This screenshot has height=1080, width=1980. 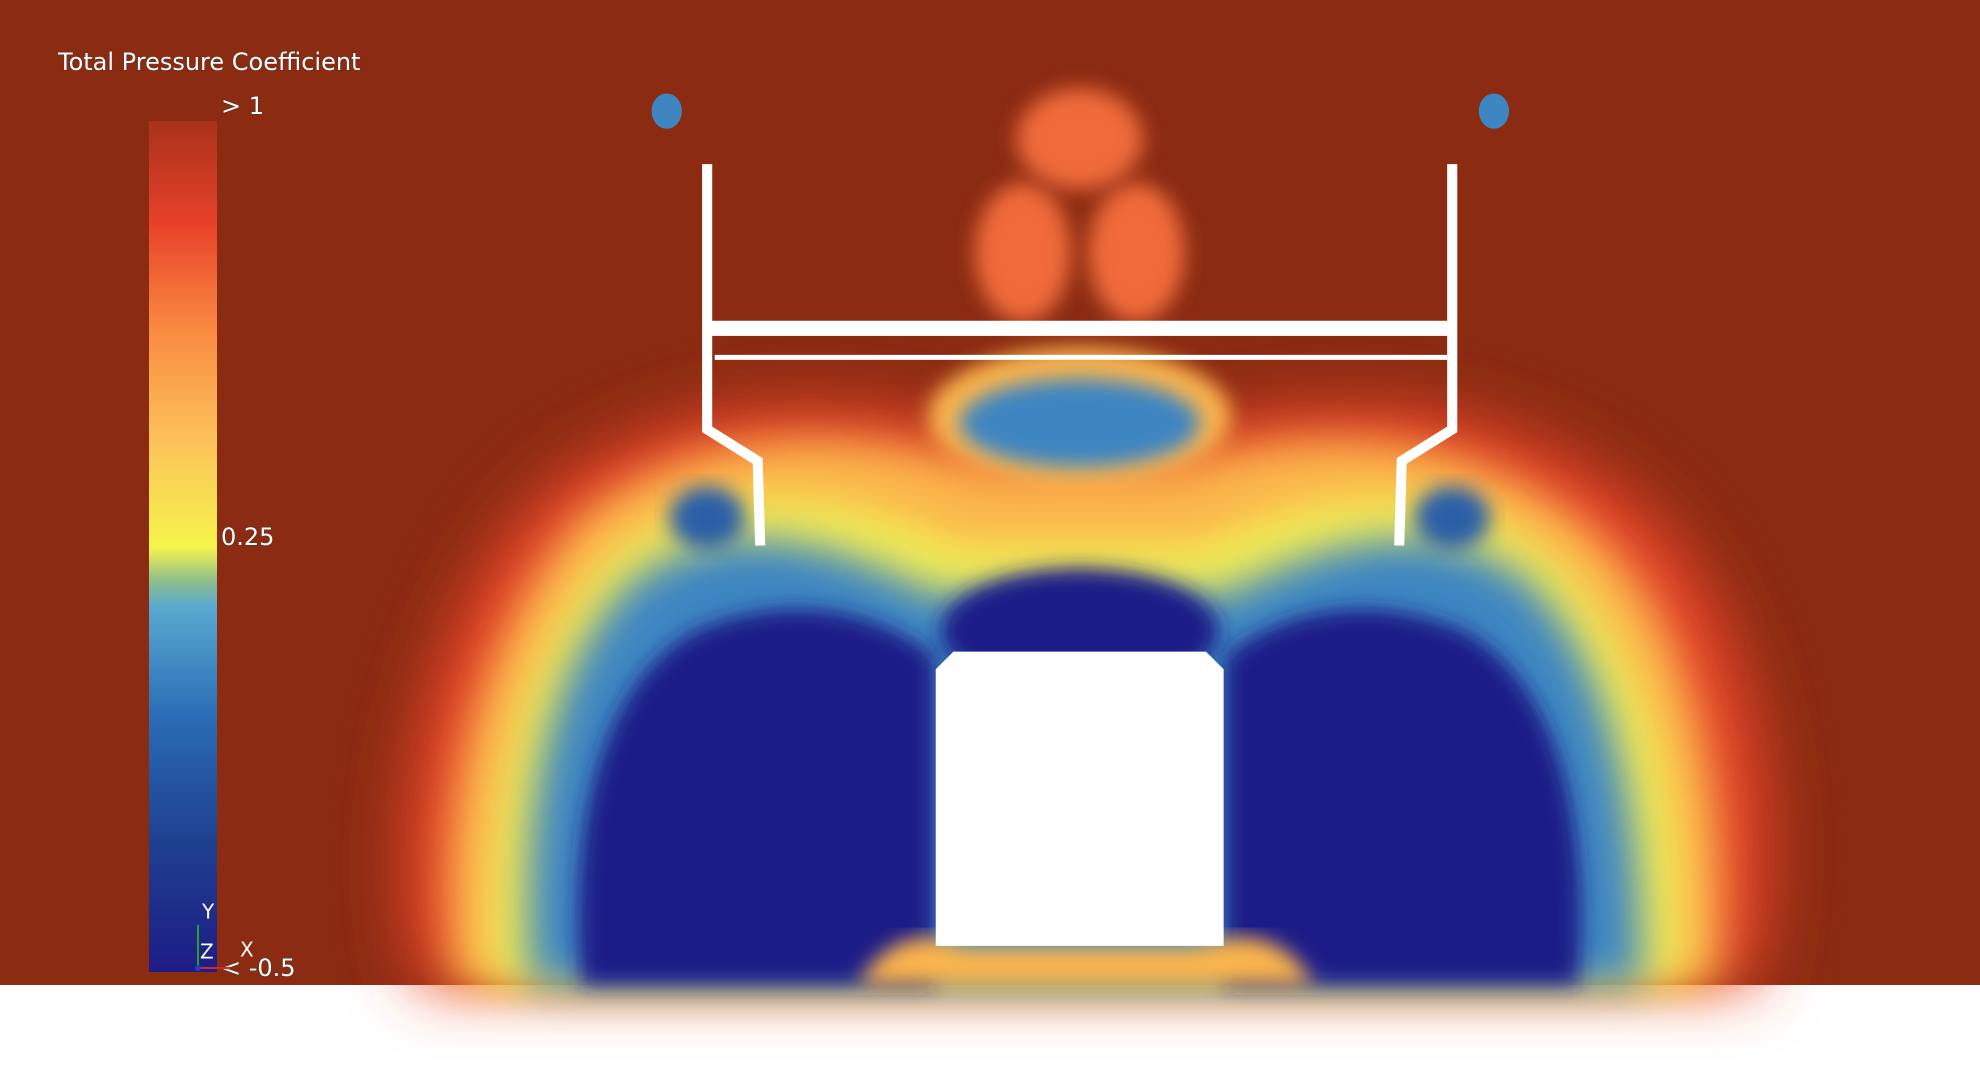 What do you see at coordinates (242, 106) in the screenshot?
I see `legend-tick-label: > 1` at bounding box center [242, 106].